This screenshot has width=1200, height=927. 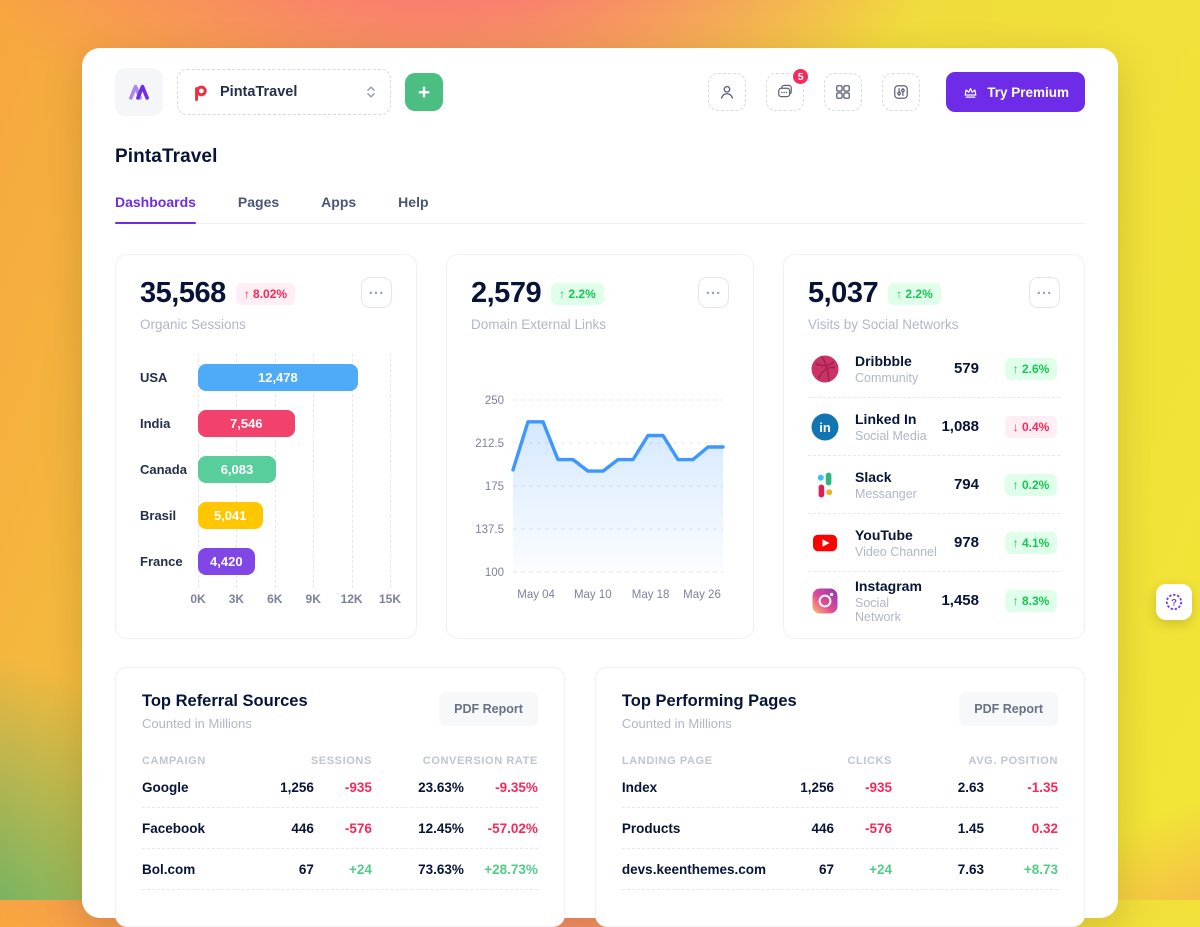 I want to click on social-row-instagram: Instagram Social Network 1,458 ↑ 8.3%, so click(x=934, y=600).